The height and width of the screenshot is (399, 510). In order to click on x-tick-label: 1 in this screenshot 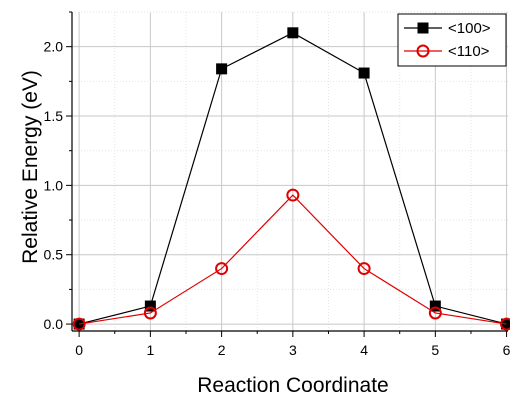, I will do `click(150, 350)`.